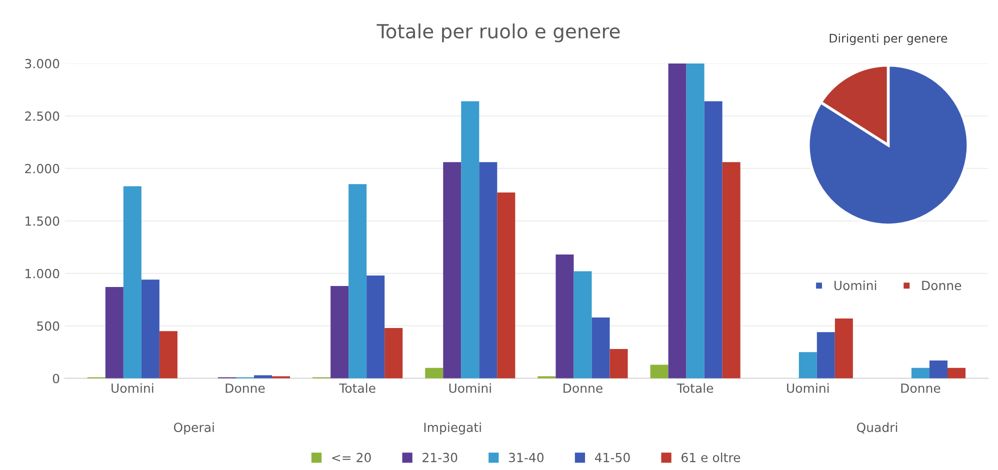  Describe the element at coordinates (43, 221) in the screenshot. I see `y-tick-label: 1.500` at that location.